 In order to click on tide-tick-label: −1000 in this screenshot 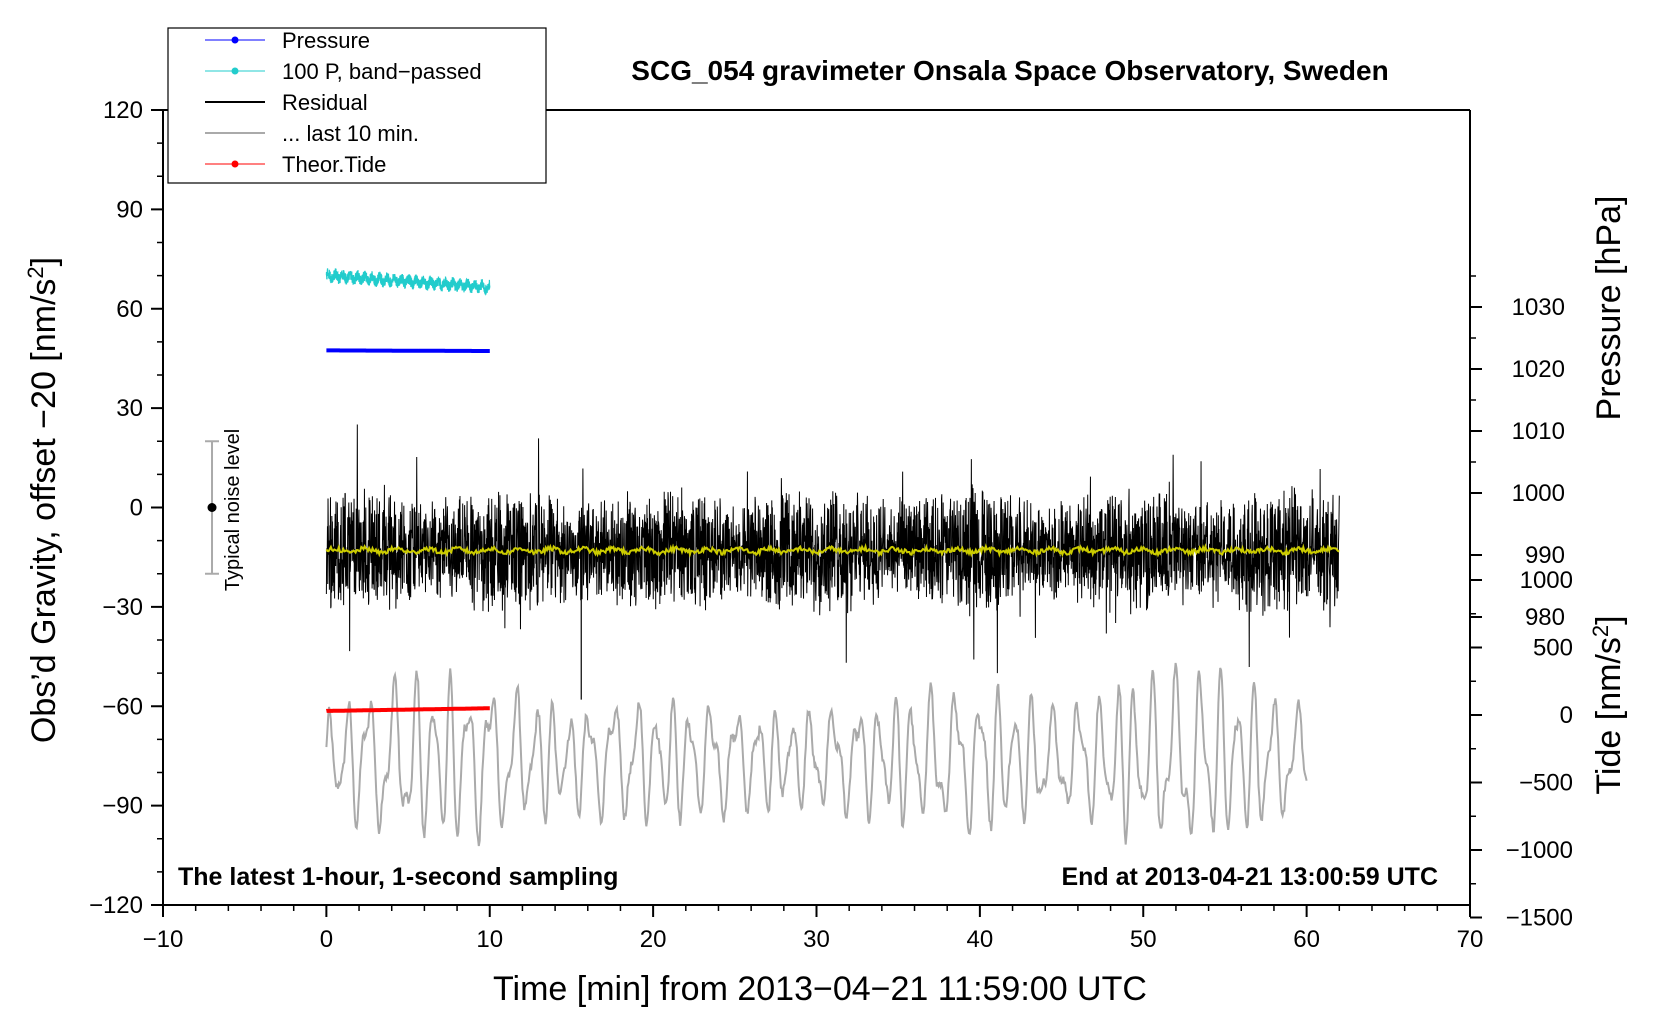, I will do `click(1539, 850)`.